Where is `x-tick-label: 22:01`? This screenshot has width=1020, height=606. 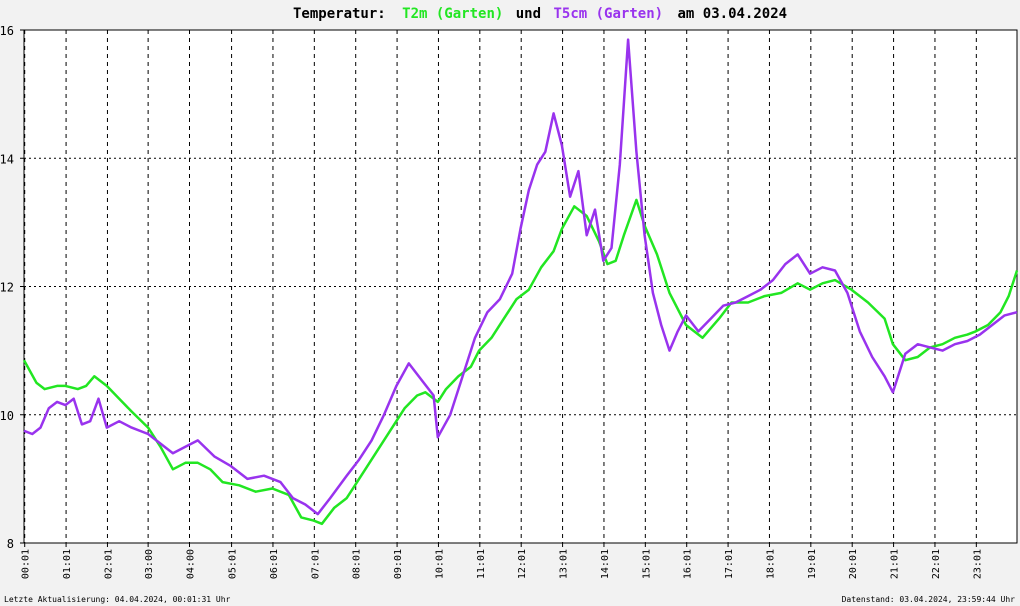
x-tick-label: 22:01 is located at coordinates (936, 564).